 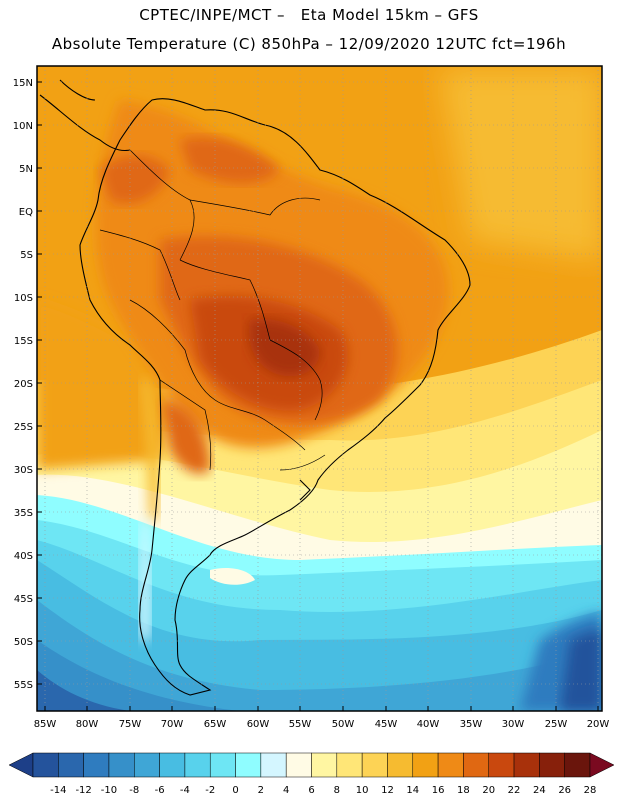 What do you see at coordinates (23, 83) in the screenshot?
I see `lat-label: 15N` at bounding box center [23, 83].